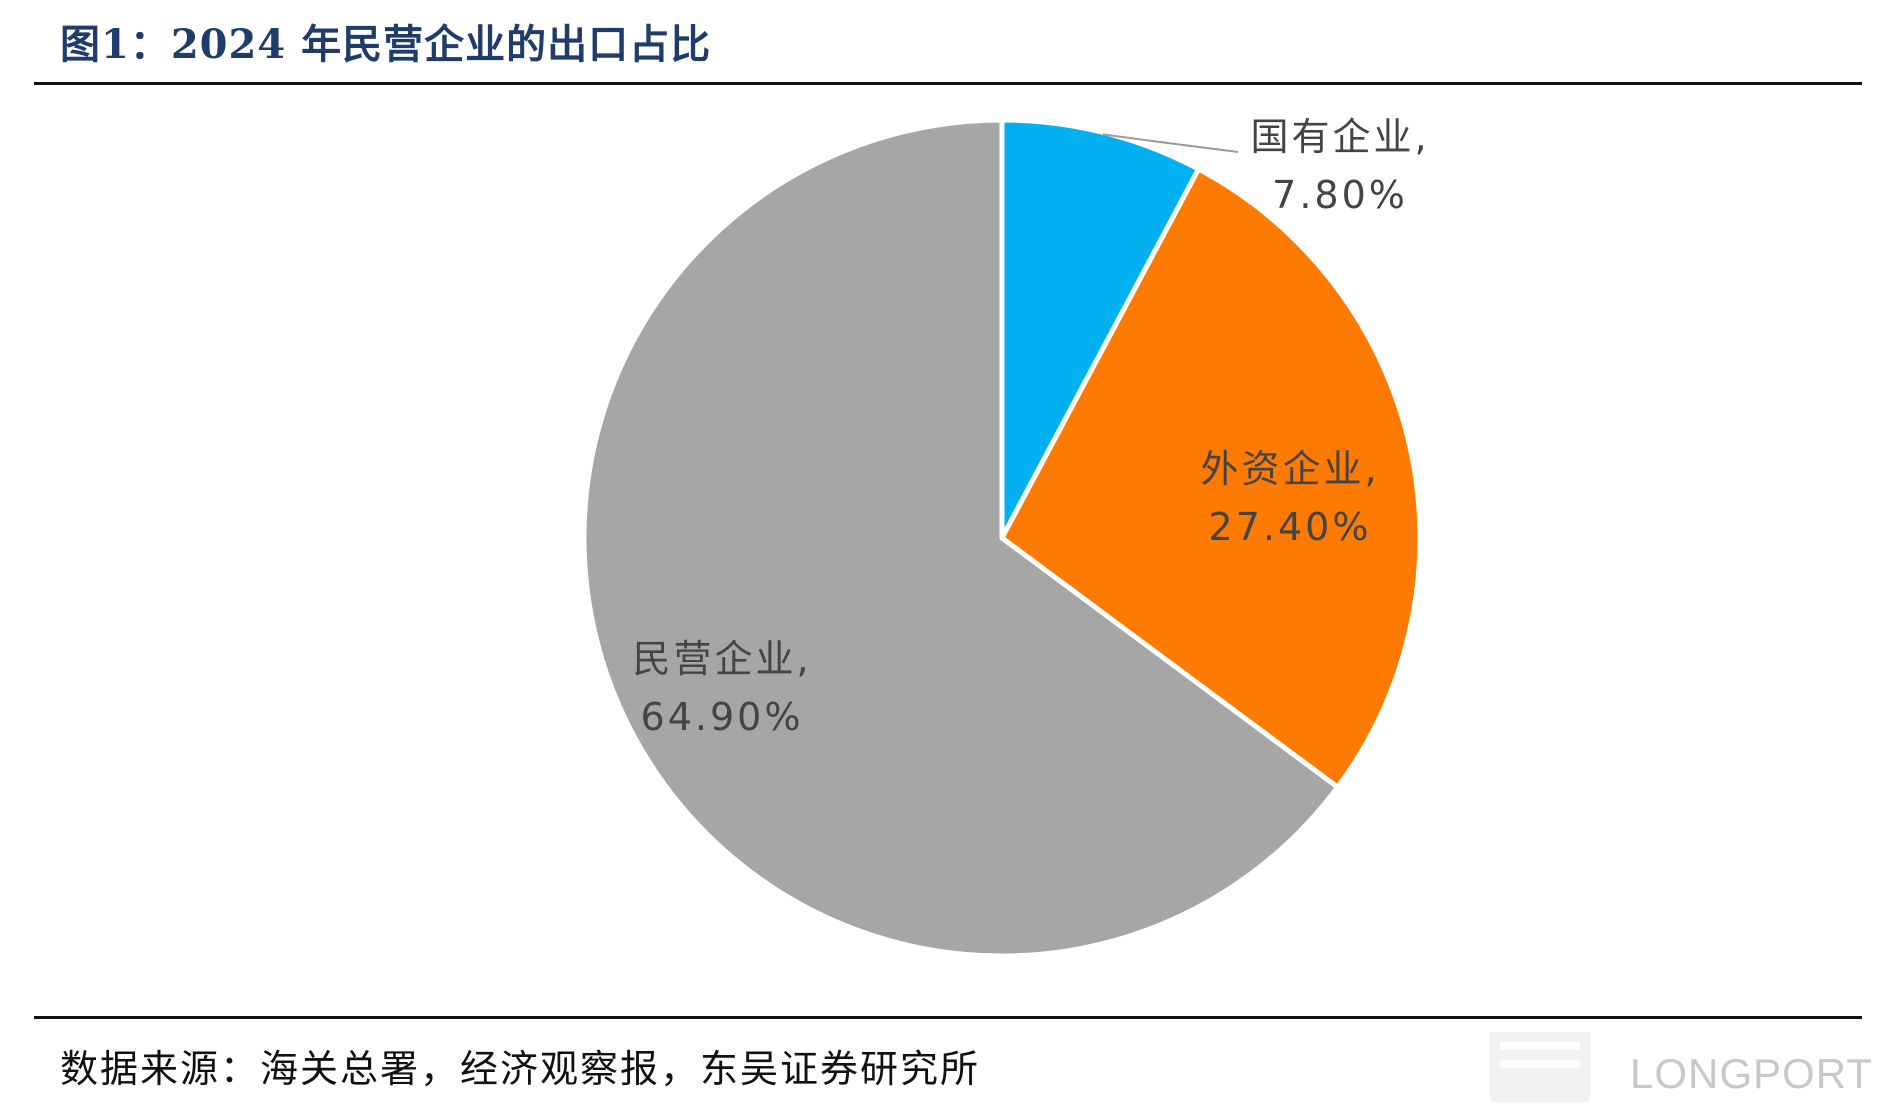 The width and height of the screenshot is (1882, 1116). I want to click on slice-label-1: 外资企业,, so click(1289, 469).